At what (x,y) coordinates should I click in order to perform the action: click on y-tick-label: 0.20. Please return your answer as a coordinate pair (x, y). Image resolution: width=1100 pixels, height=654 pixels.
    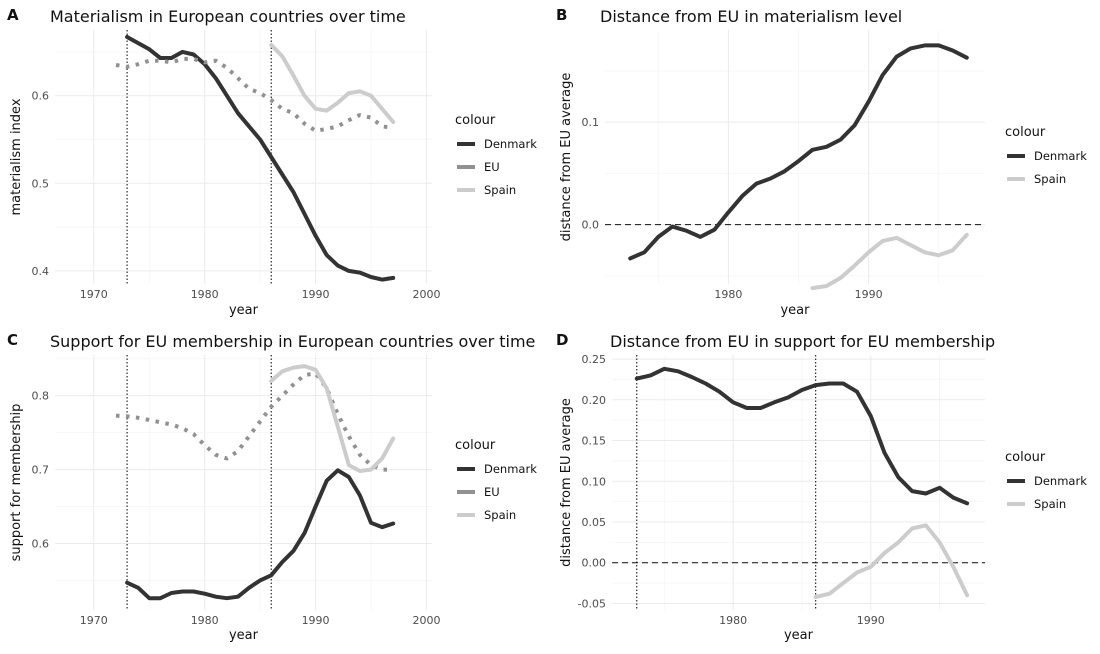
    Looking at the image, I should click on (594, 400).